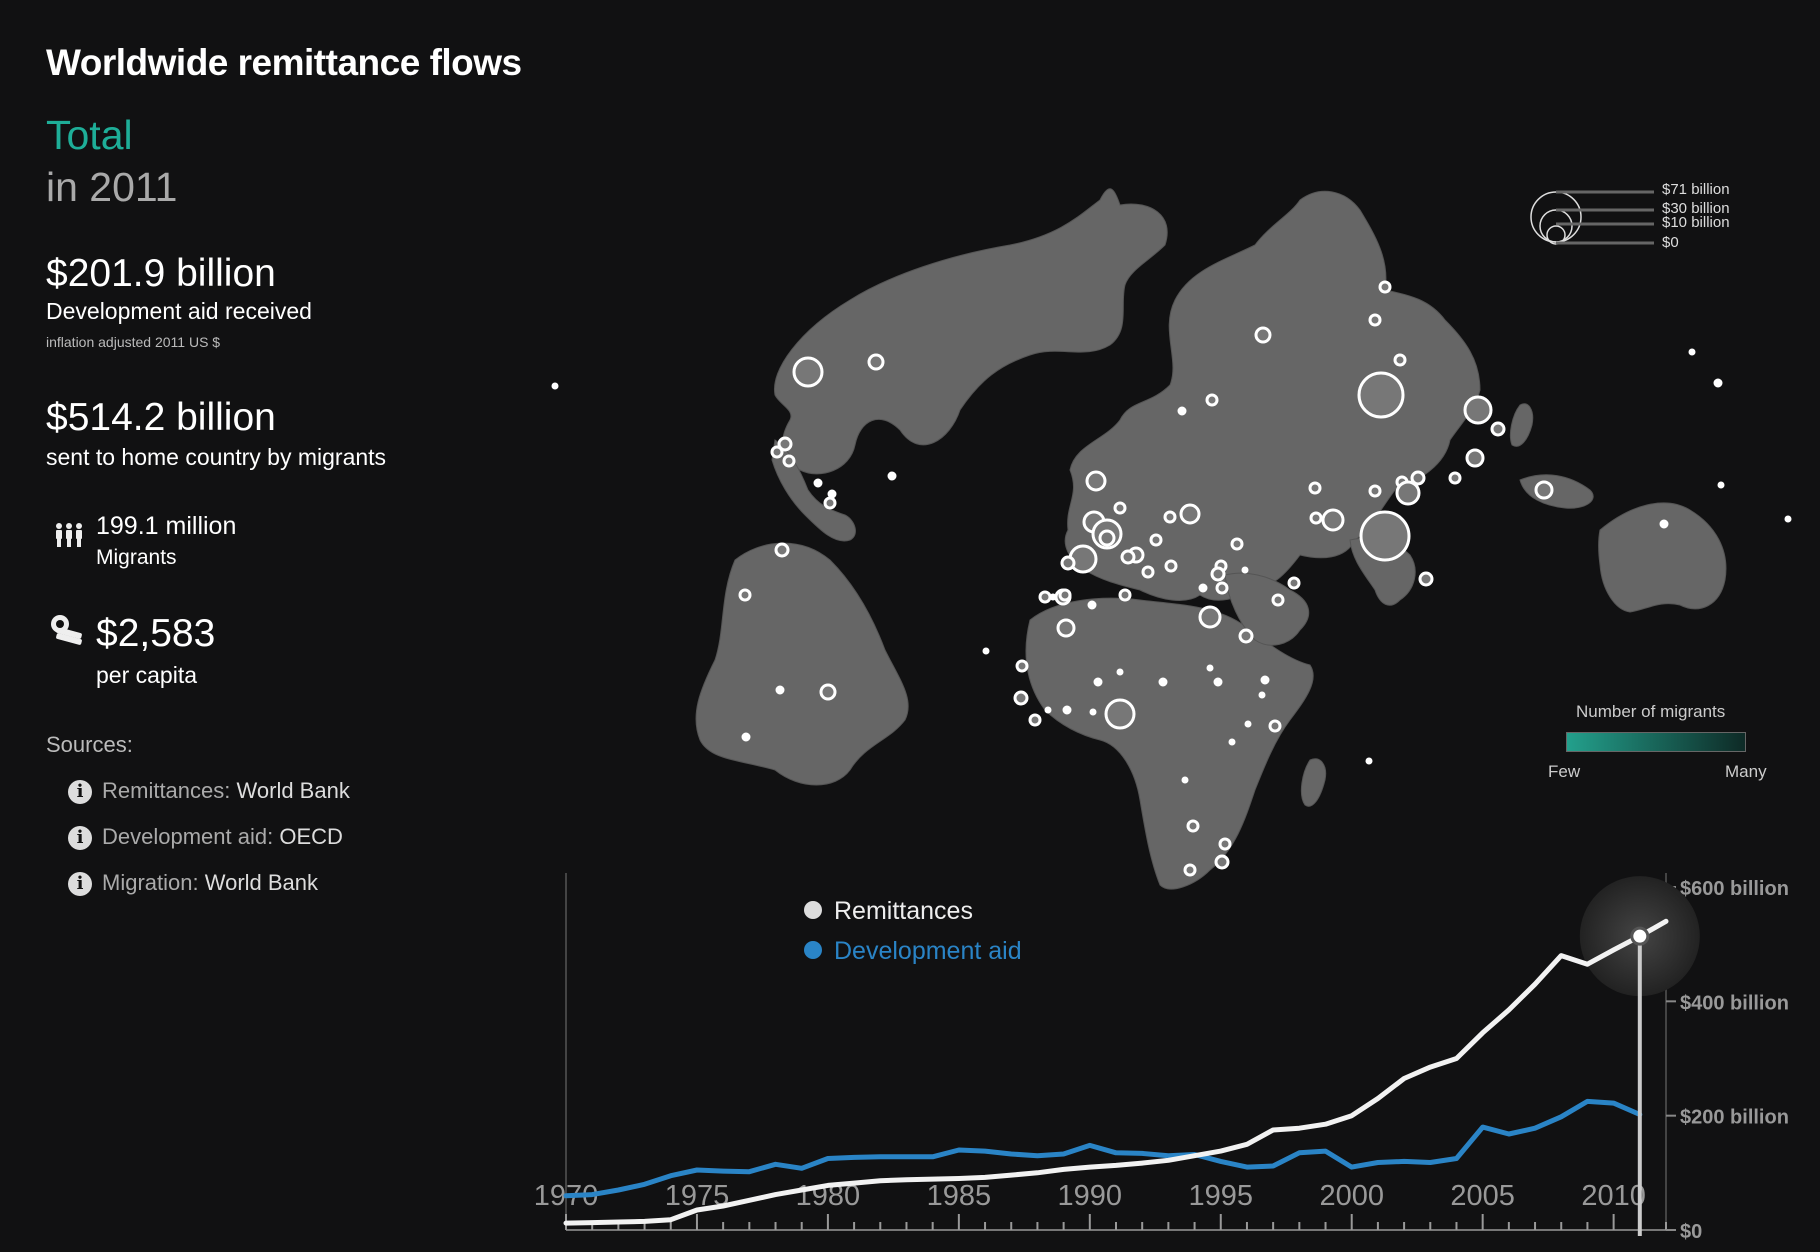 This screenshot has height=1252, width=1820. Describe the element at coordinates (802, 664) in the screenshot. I see `land-south-america` at that location.